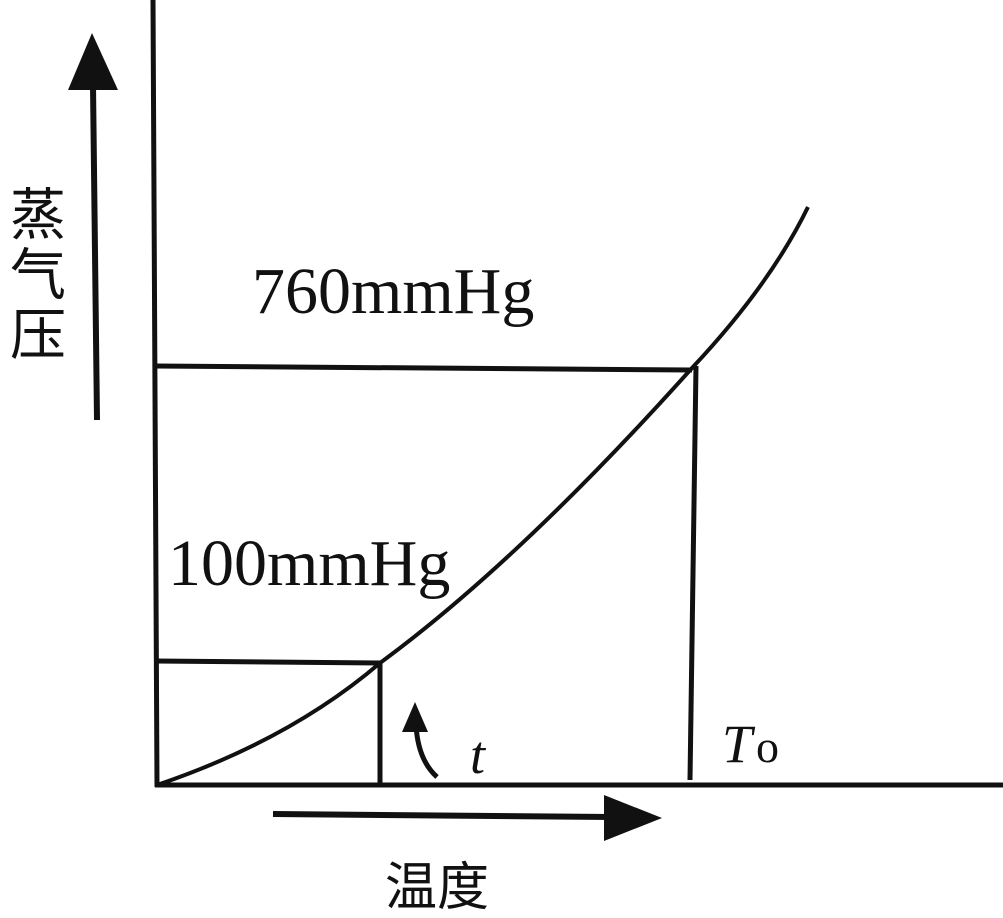  What do you see at coordinates (478, 755) in the screenshot?
I see `temp-low-label: t` at bounding box center [478, 755].